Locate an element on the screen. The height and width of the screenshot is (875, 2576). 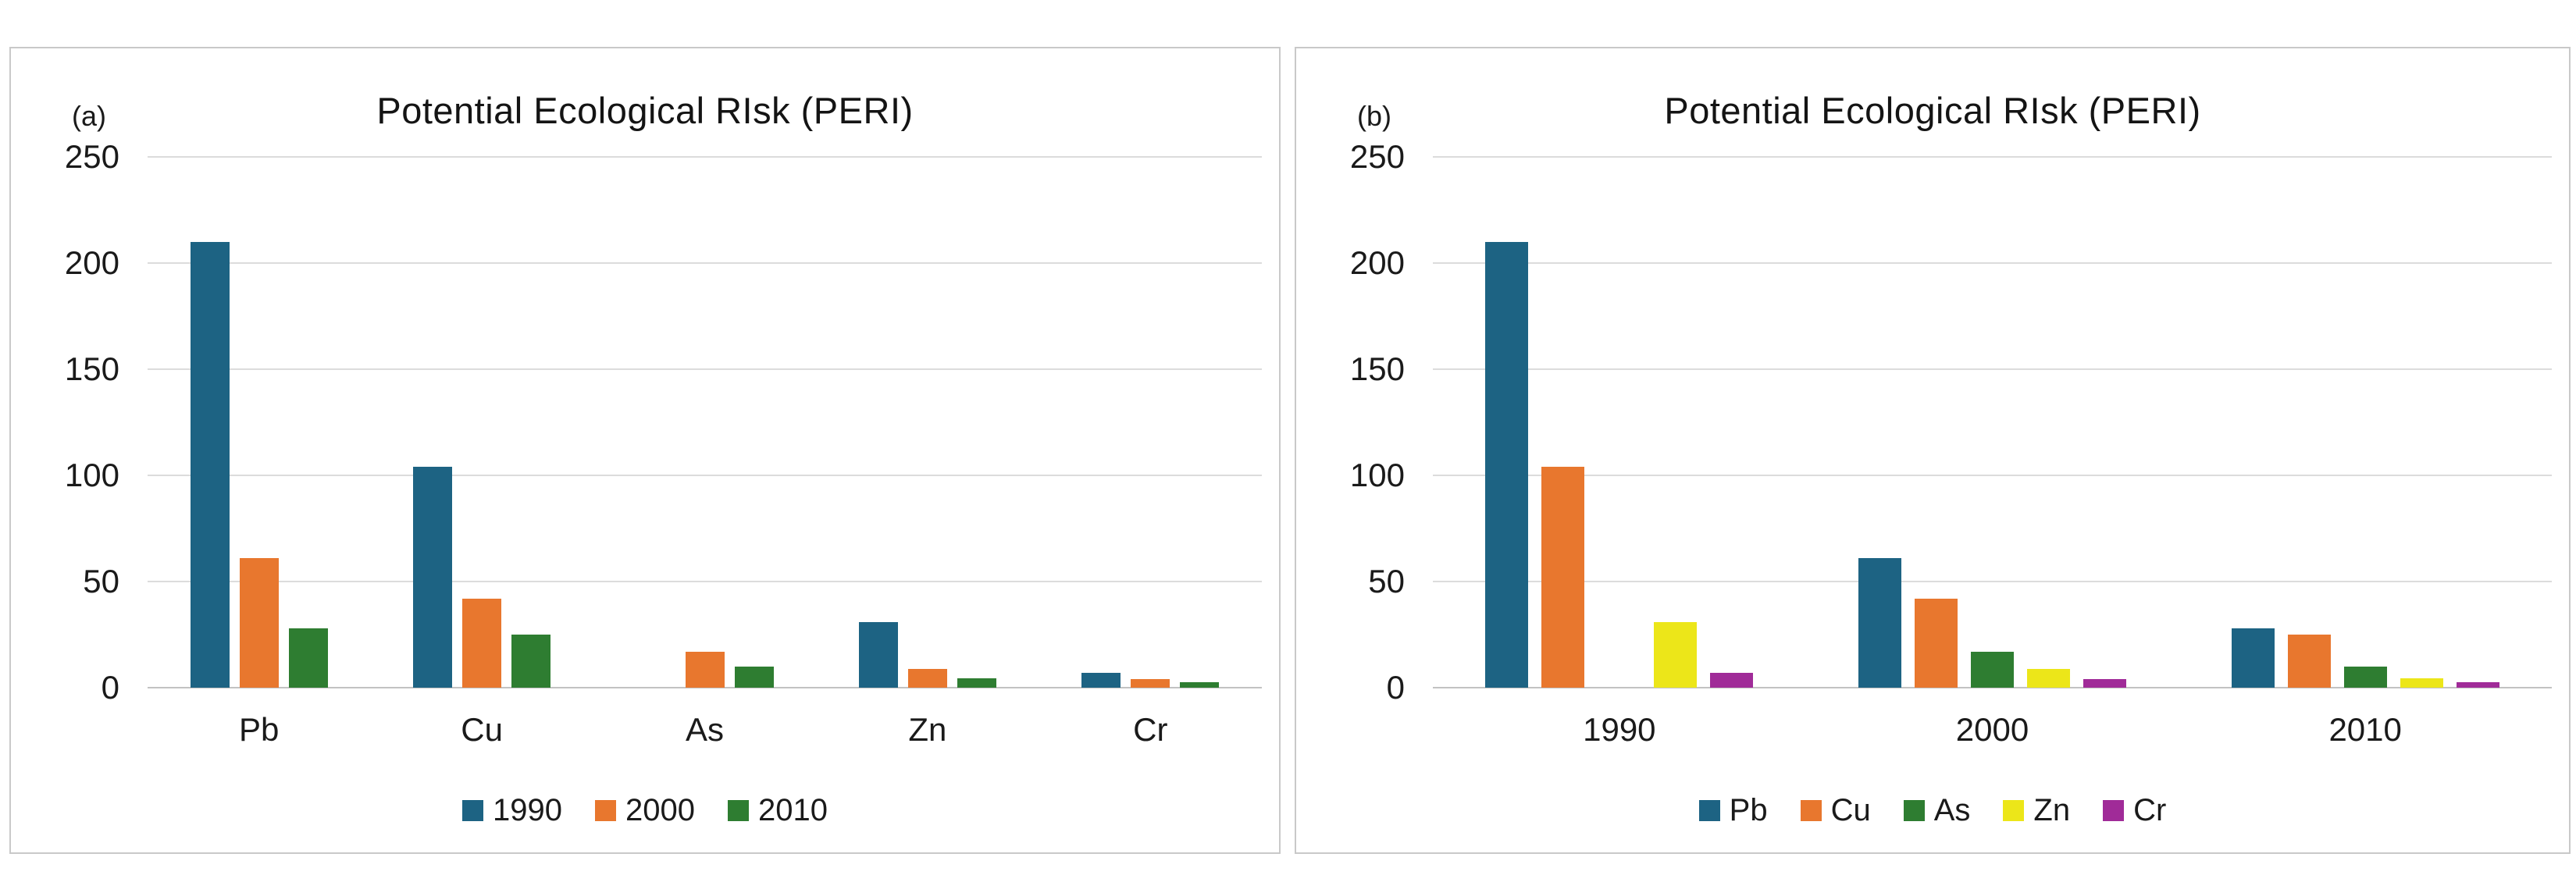
legend-label: Cr is located at coordinates (2150, 809).